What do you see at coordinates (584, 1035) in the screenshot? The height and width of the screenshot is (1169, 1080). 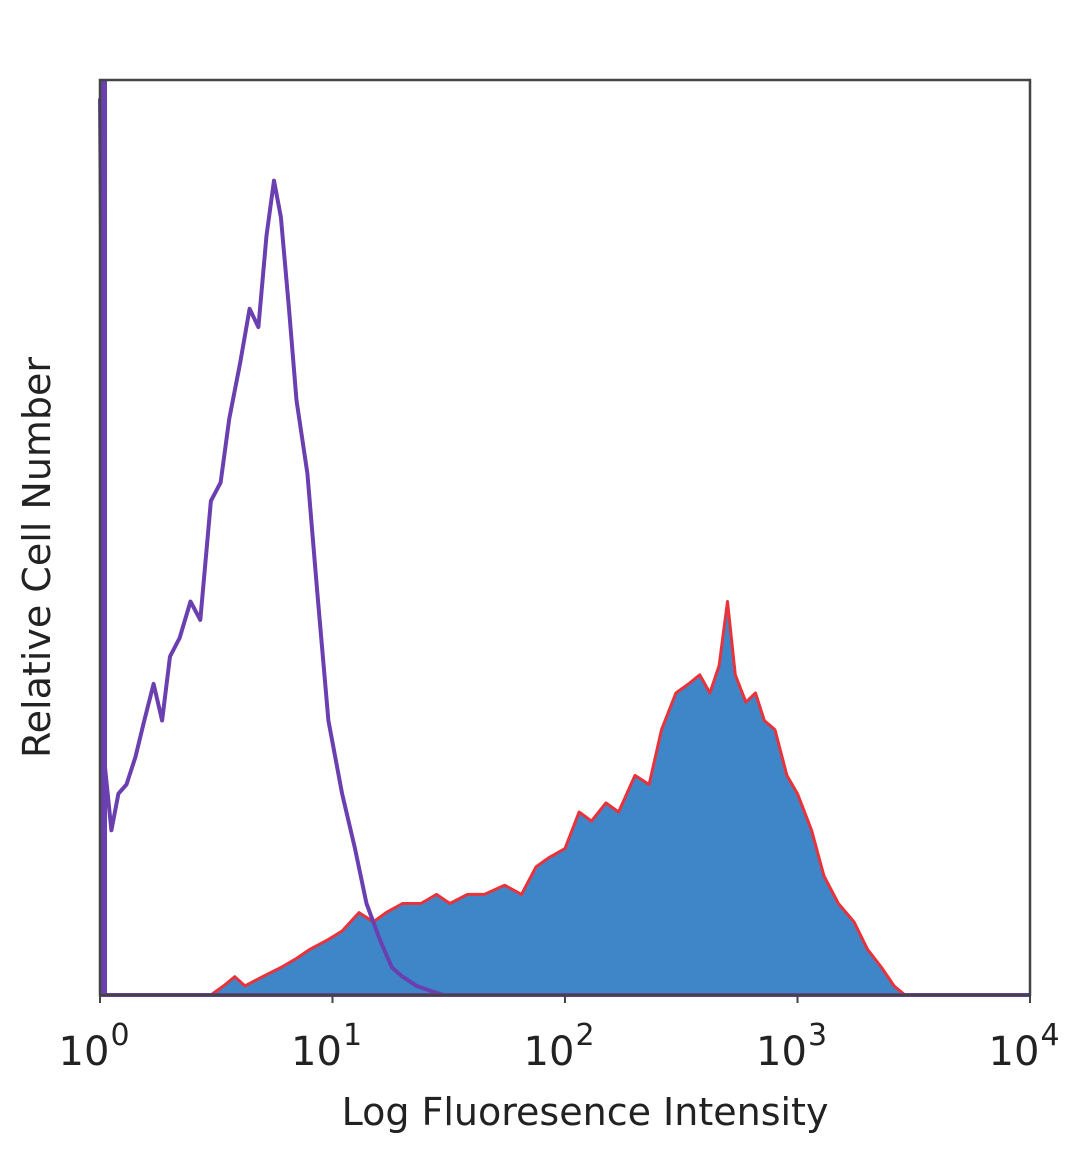 I see `x-tick-exponent: 2` at bounding box center [584, 1035].